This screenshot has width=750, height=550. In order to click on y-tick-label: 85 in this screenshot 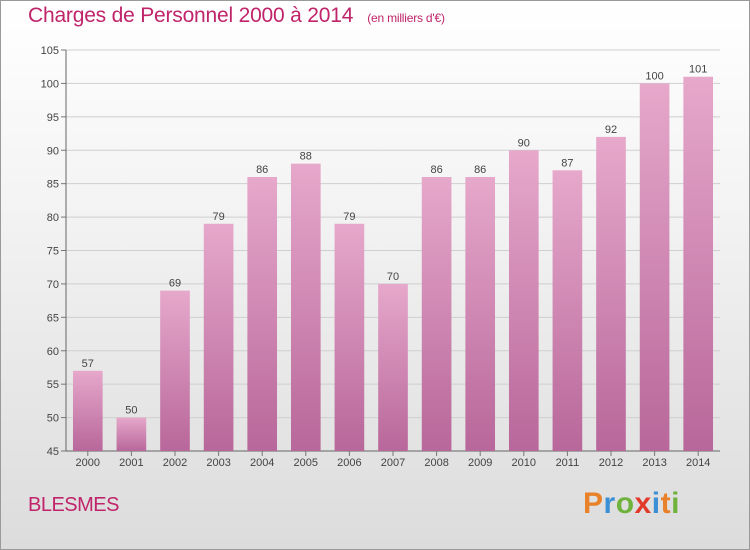, I will do `click(53, 185)`.